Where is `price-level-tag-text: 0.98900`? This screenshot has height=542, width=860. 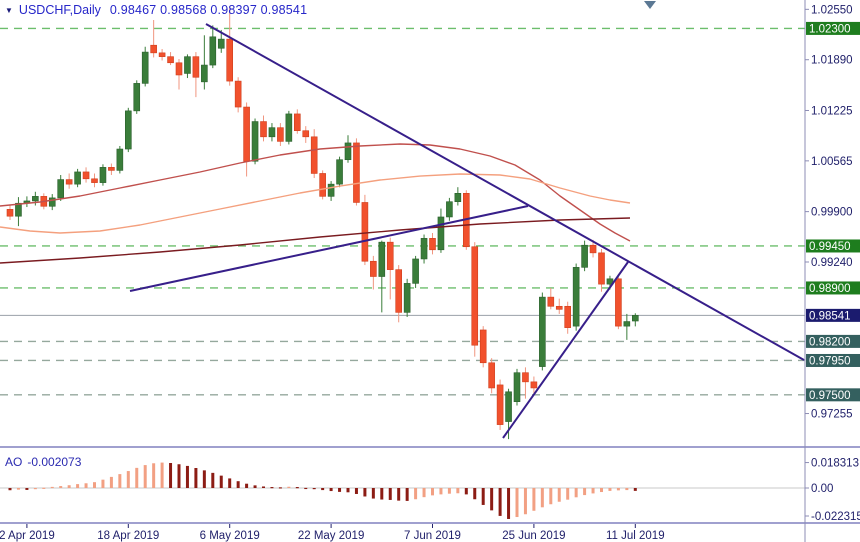
price-level-tag-text: 0.98900 is located at coordinates (830, 289).